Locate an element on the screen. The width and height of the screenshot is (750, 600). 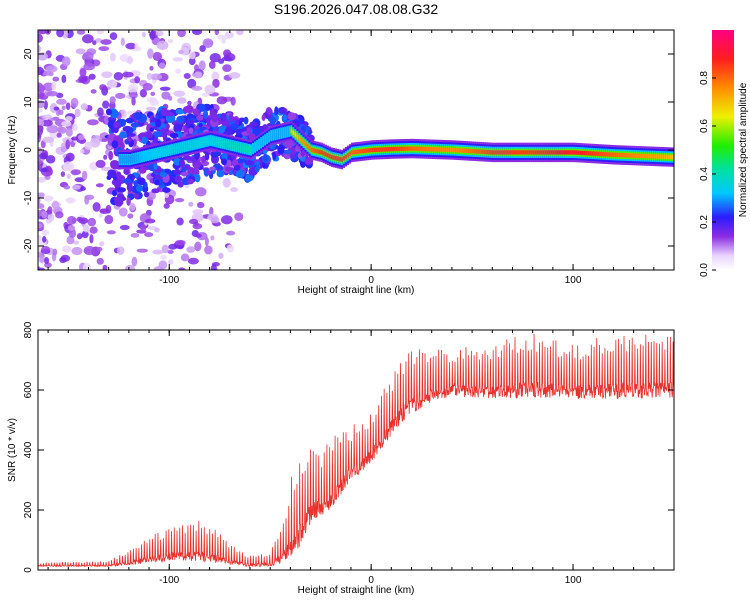
snr-x-tick-label: 0 is located at coordinates (371, 580).